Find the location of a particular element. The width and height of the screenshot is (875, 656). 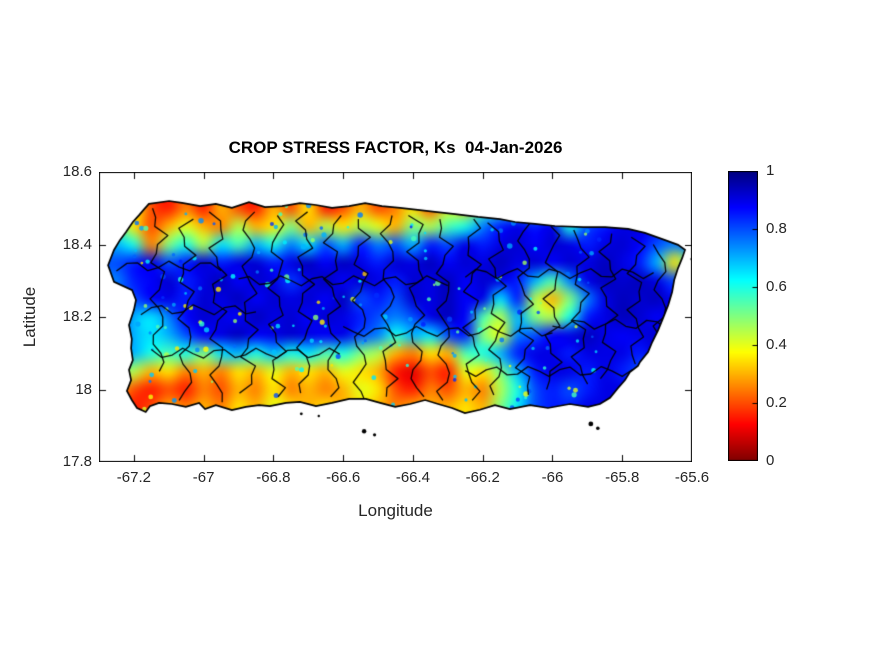

colorbar-tick-label: 0.8 is located at coordinates (776, 228).